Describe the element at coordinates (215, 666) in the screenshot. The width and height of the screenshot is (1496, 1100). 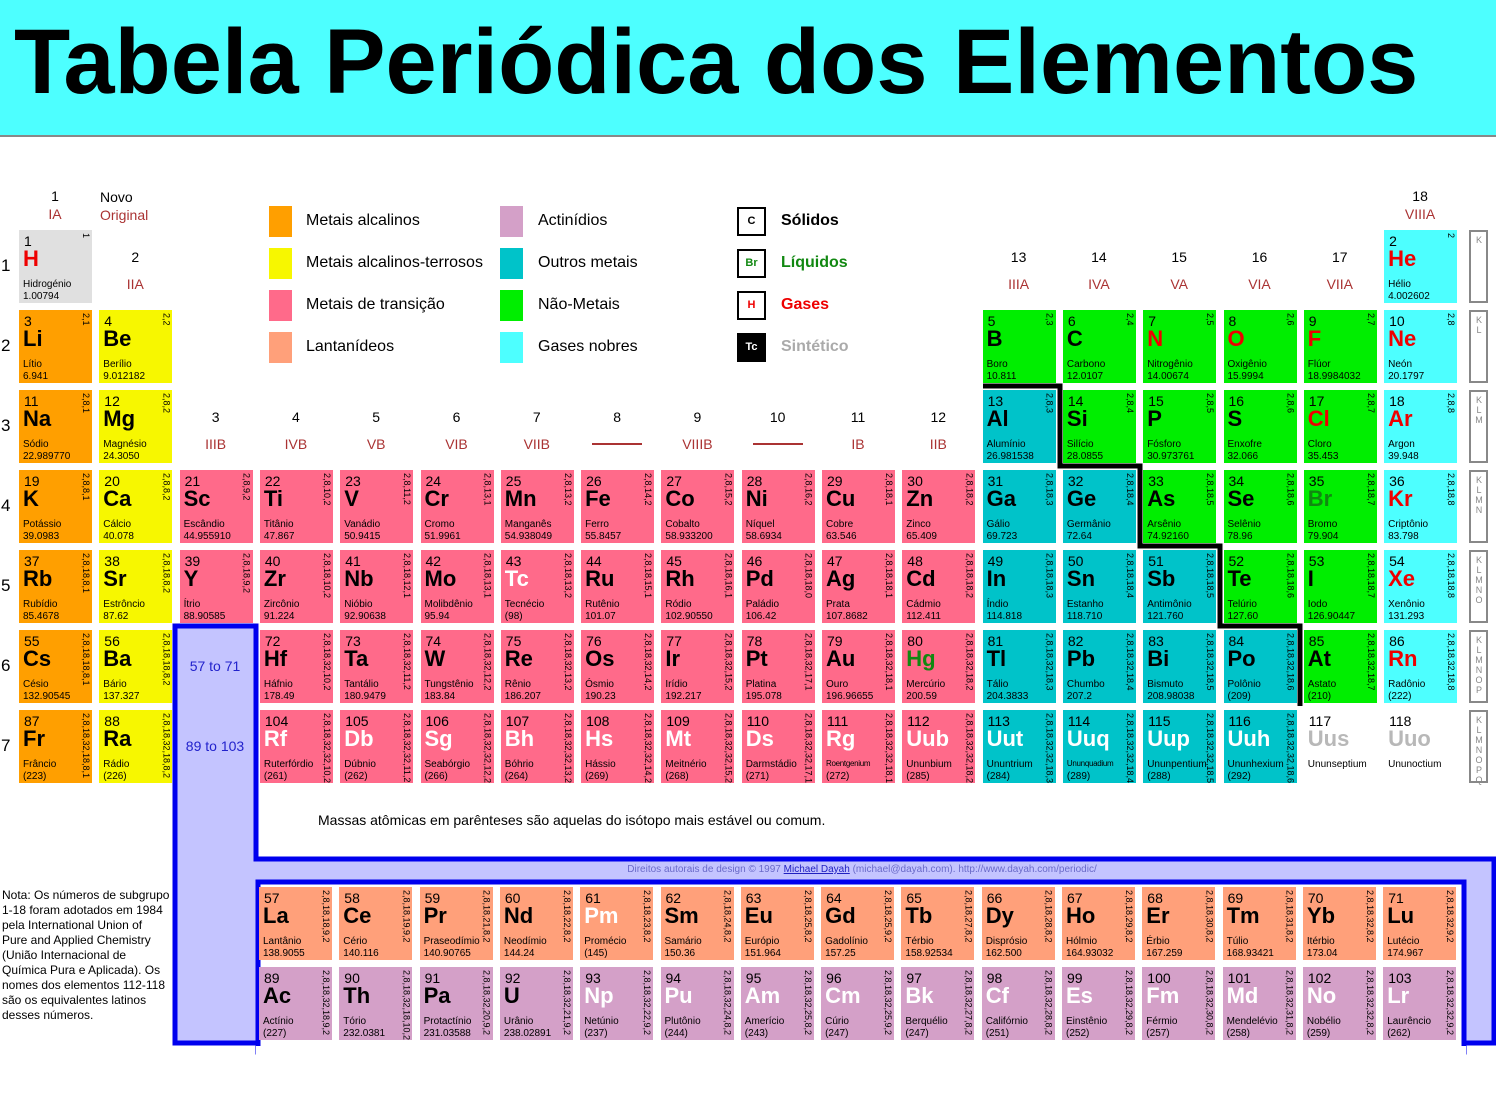
I see `lanthanides-placeholder: 57 to 71` at that location.